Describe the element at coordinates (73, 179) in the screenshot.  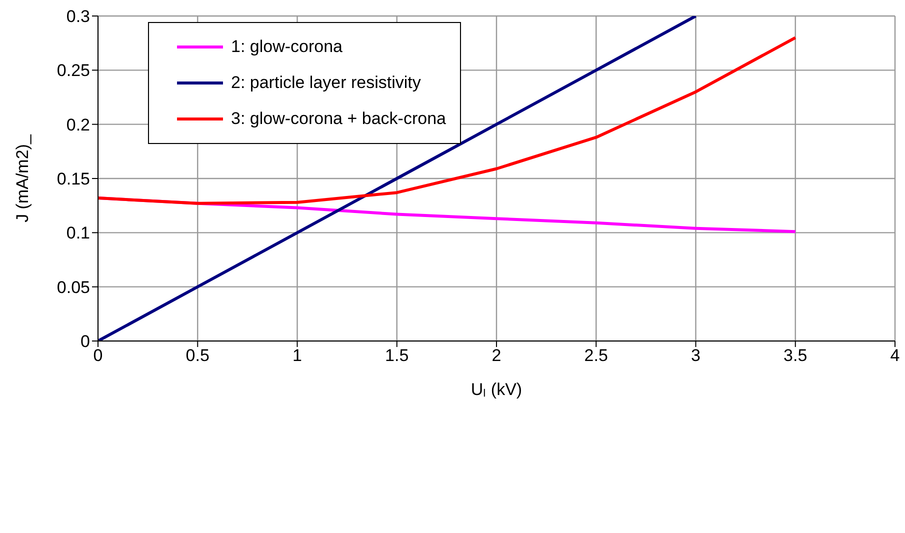
I see `y-tick-label: 0.15` at that location.